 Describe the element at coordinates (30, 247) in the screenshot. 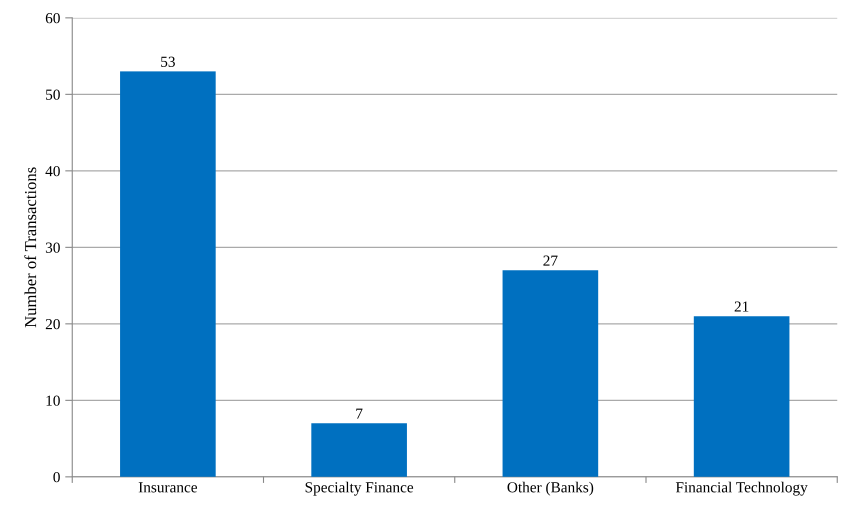

I see `y-axis-title: Number of Transactions` at that location.